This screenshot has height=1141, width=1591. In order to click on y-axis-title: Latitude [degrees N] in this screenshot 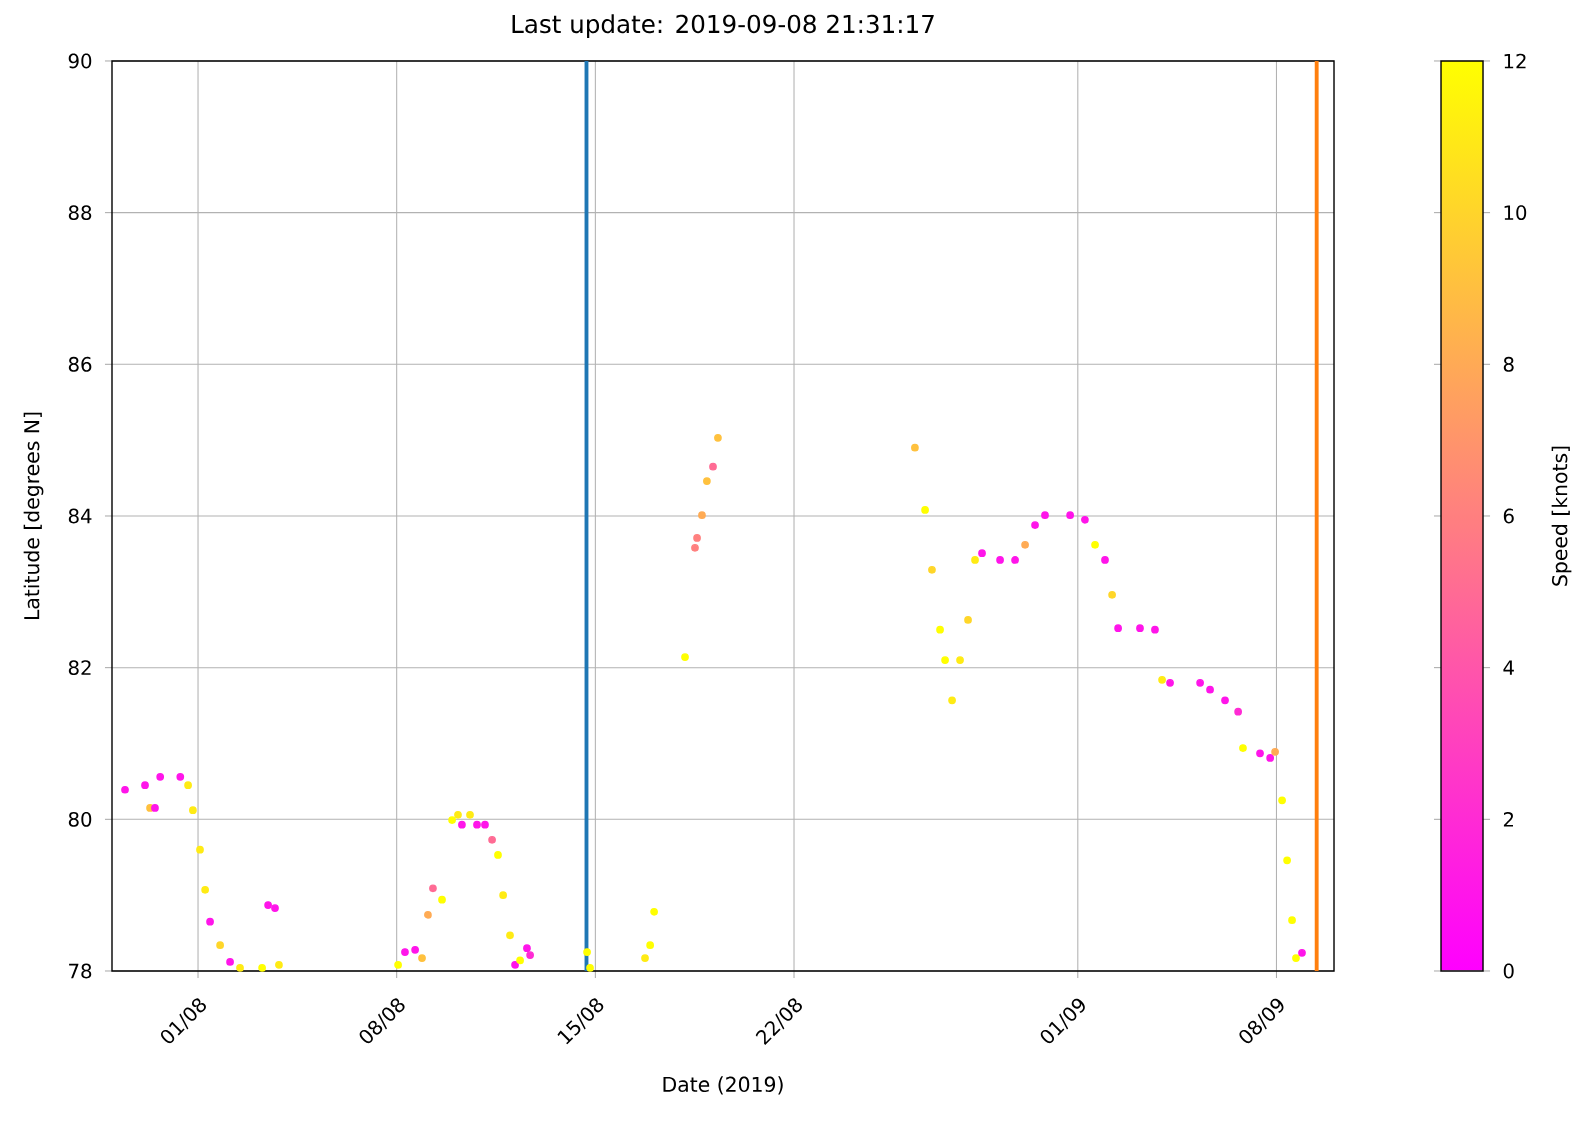, I will do `click(33, 516)`.